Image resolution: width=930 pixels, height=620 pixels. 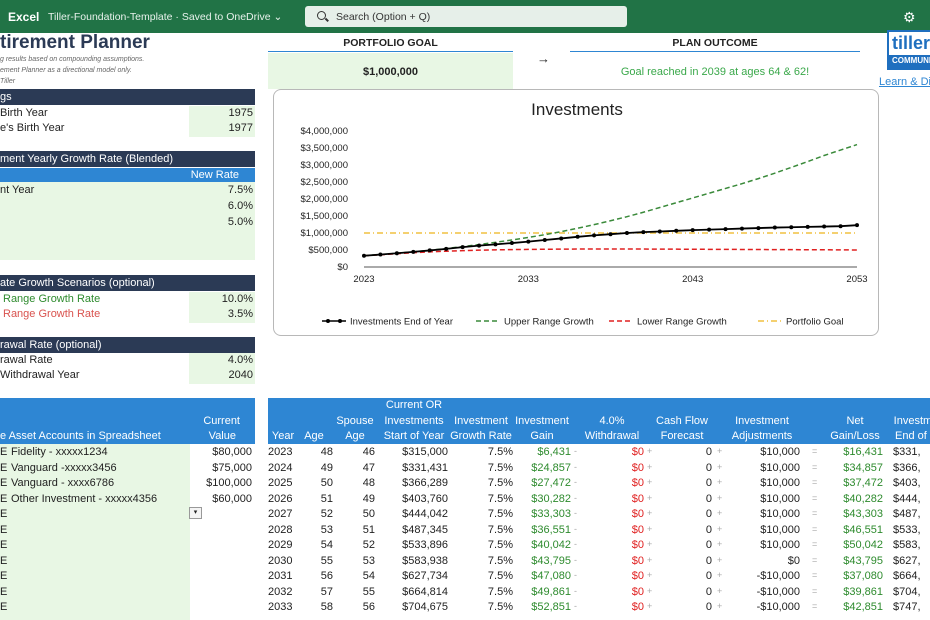 I want to click on projection-cell-age: 52, so click(x=326, y=514).